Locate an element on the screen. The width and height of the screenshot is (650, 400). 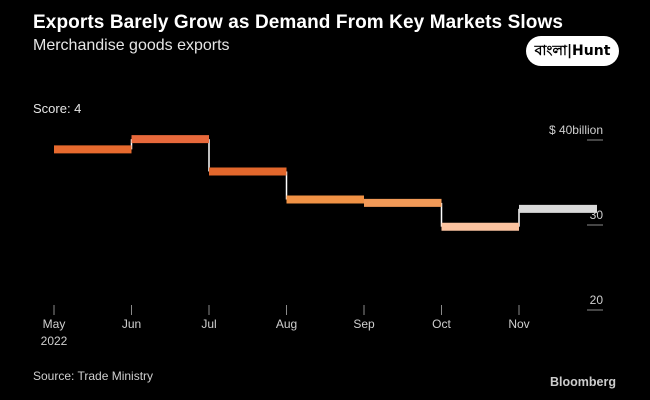
x-tick-label-3: Aug is located at coordinates (286, 324).